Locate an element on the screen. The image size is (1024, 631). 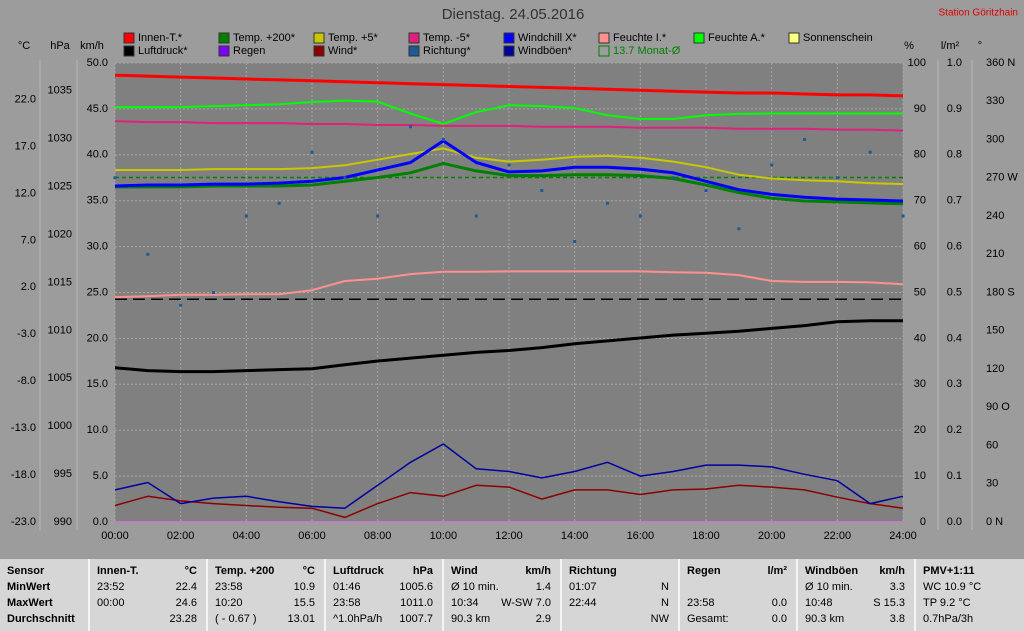
y-tick-label: 240 is located at coordinates (995, 216).